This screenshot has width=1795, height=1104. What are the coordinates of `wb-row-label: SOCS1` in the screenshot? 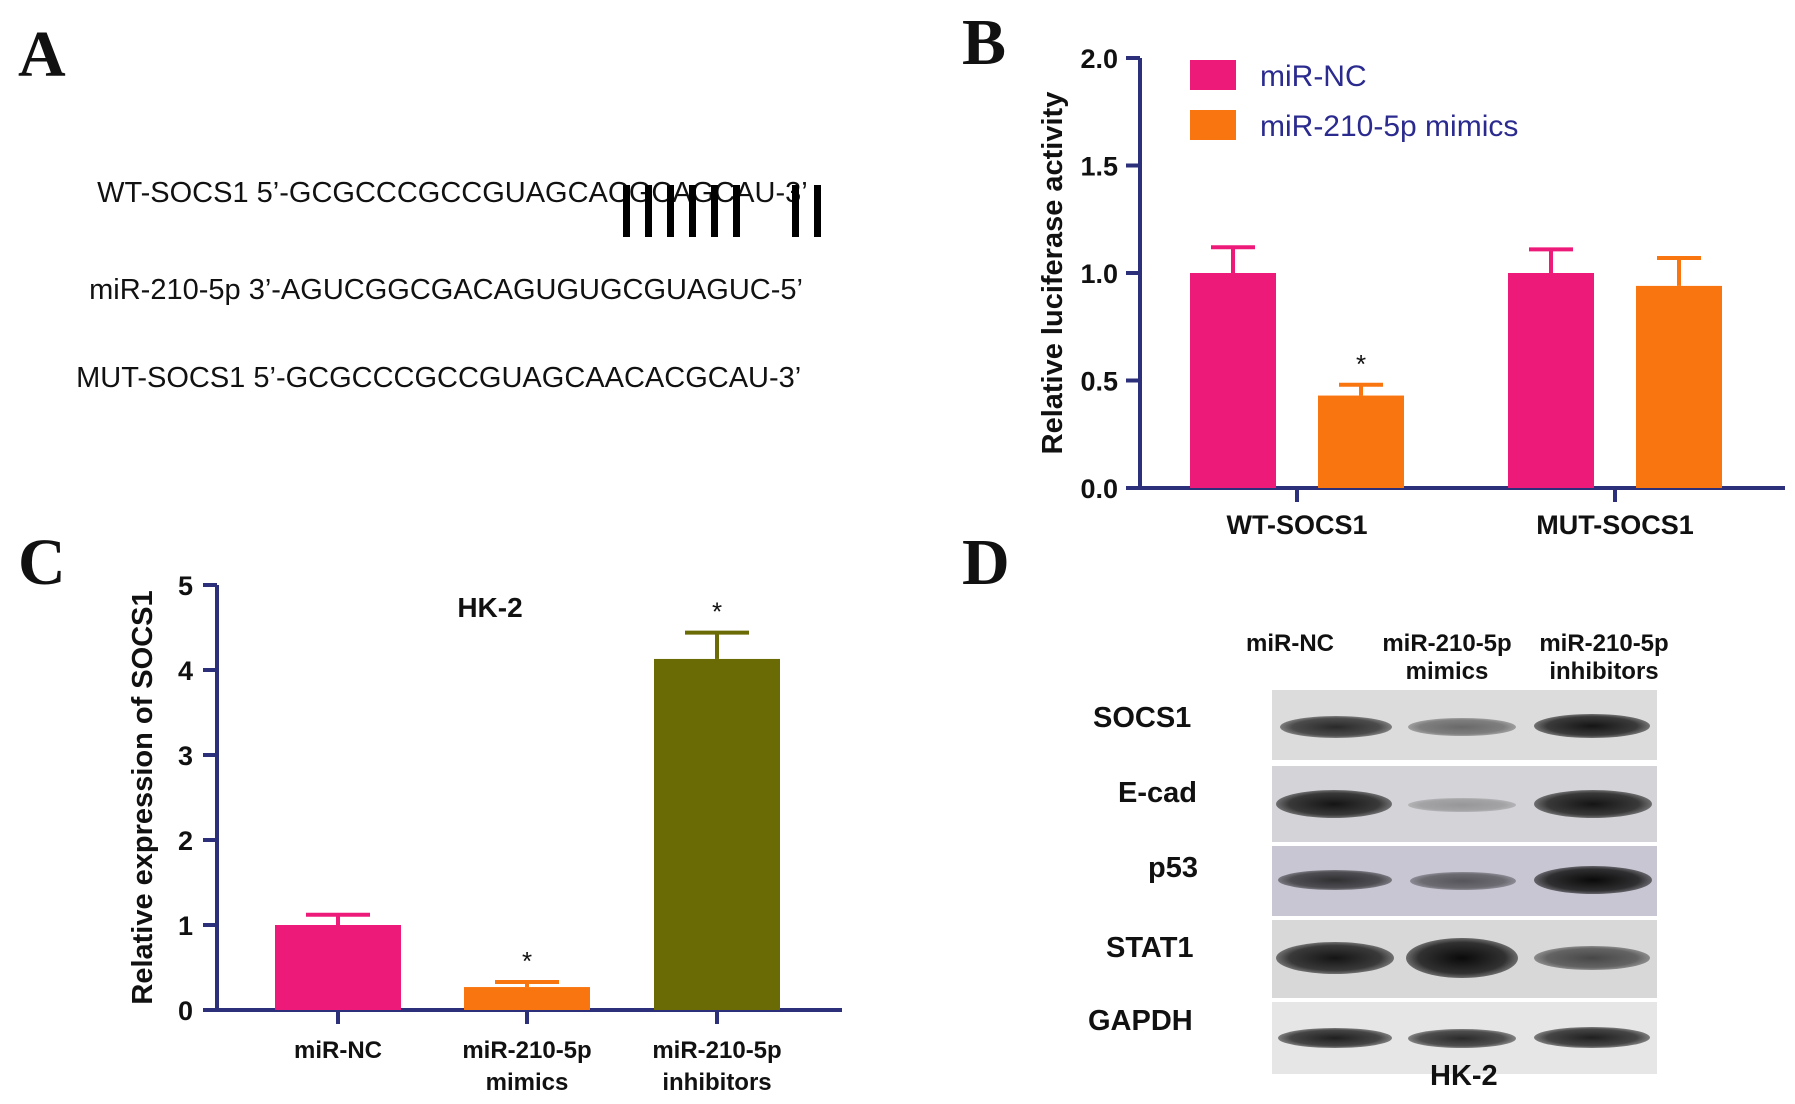 It's located at (1142, 718).